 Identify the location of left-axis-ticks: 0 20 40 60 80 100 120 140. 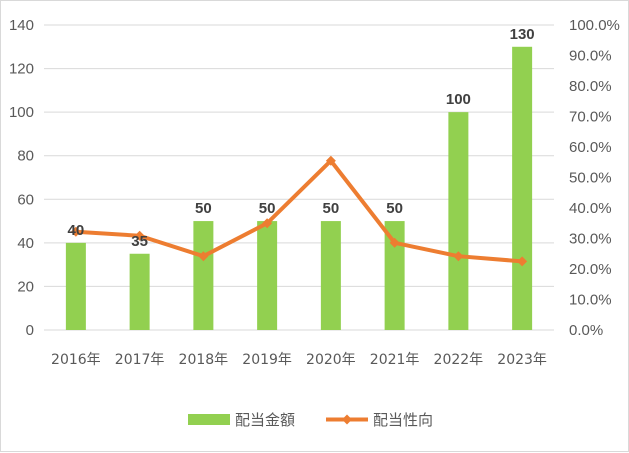
(21, 178).